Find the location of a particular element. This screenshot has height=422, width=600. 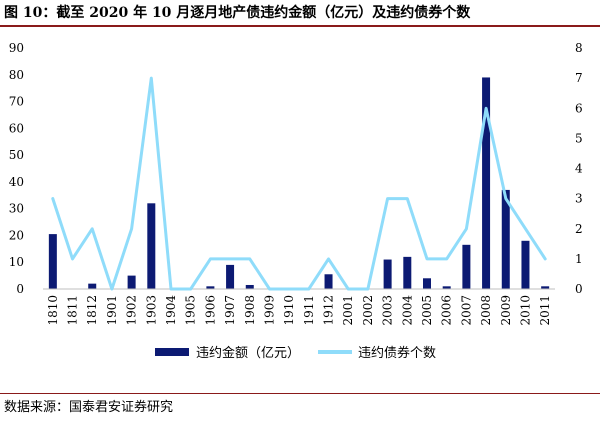

right-tick-label: 3 is located at coordinates (579, 199).